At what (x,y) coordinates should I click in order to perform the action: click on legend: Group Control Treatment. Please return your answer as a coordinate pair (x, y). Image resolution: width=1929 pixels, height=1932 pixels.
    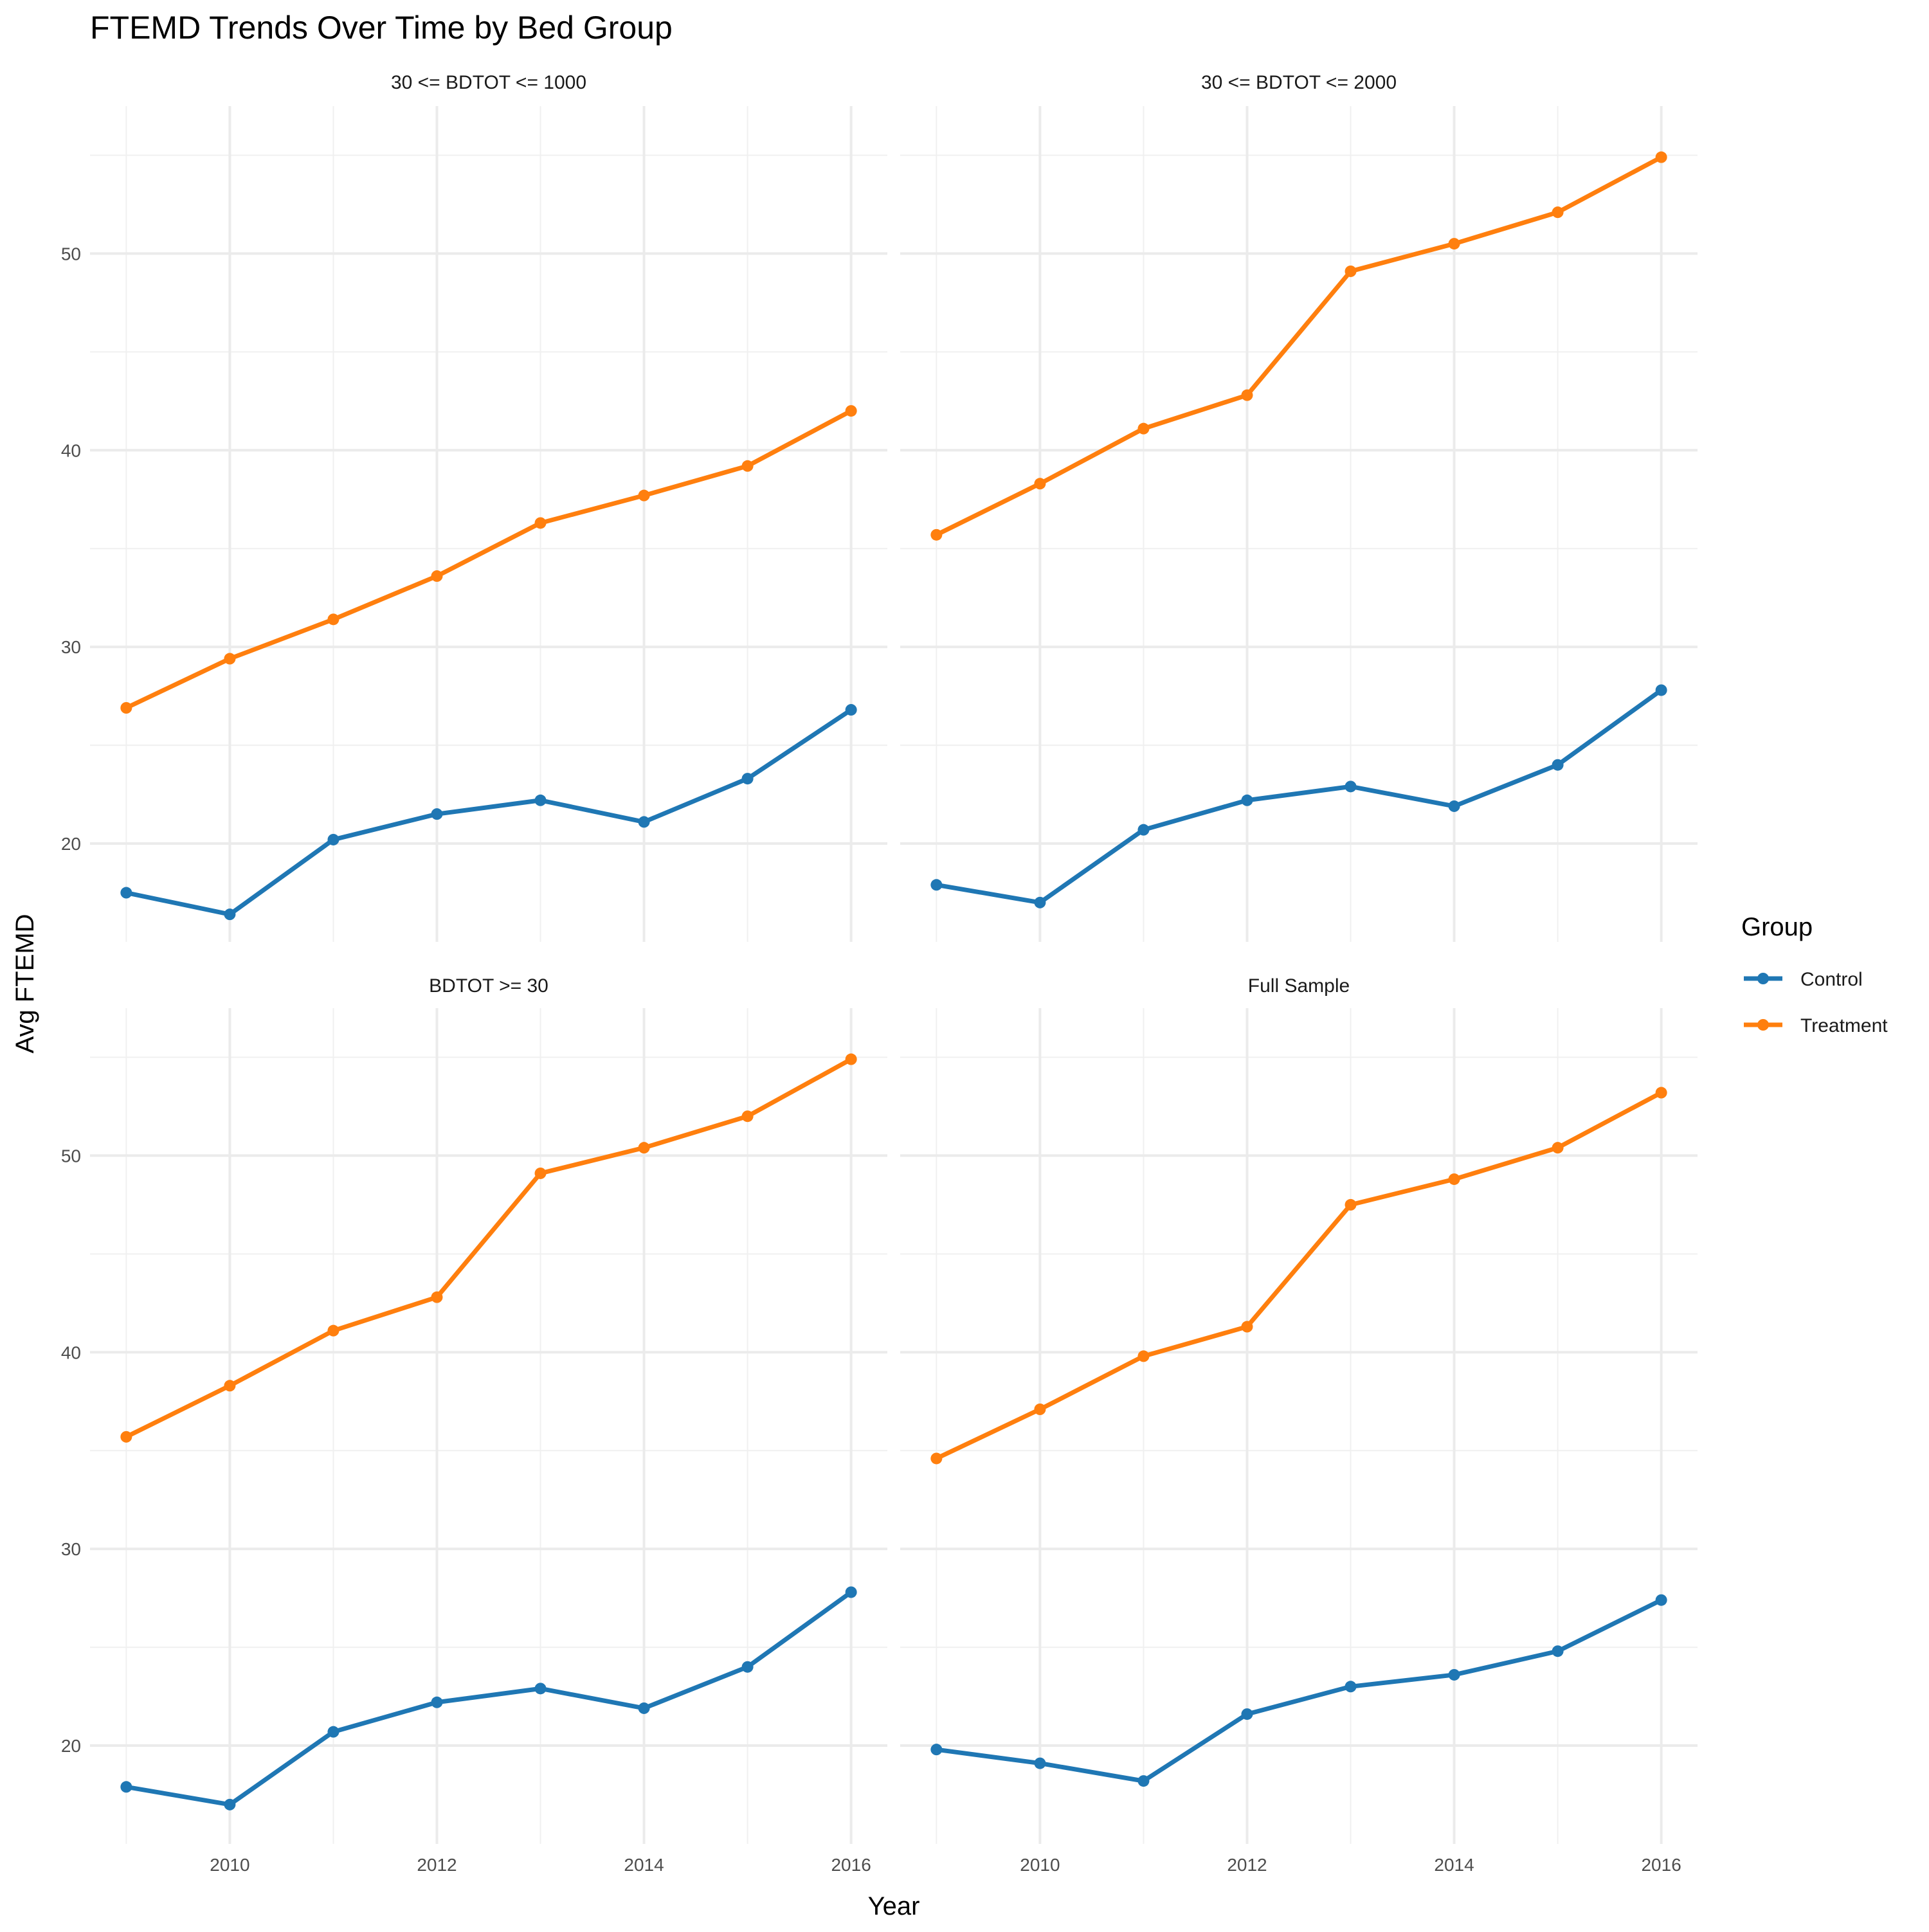
    Looking at the image, I should click on (1814, 974).